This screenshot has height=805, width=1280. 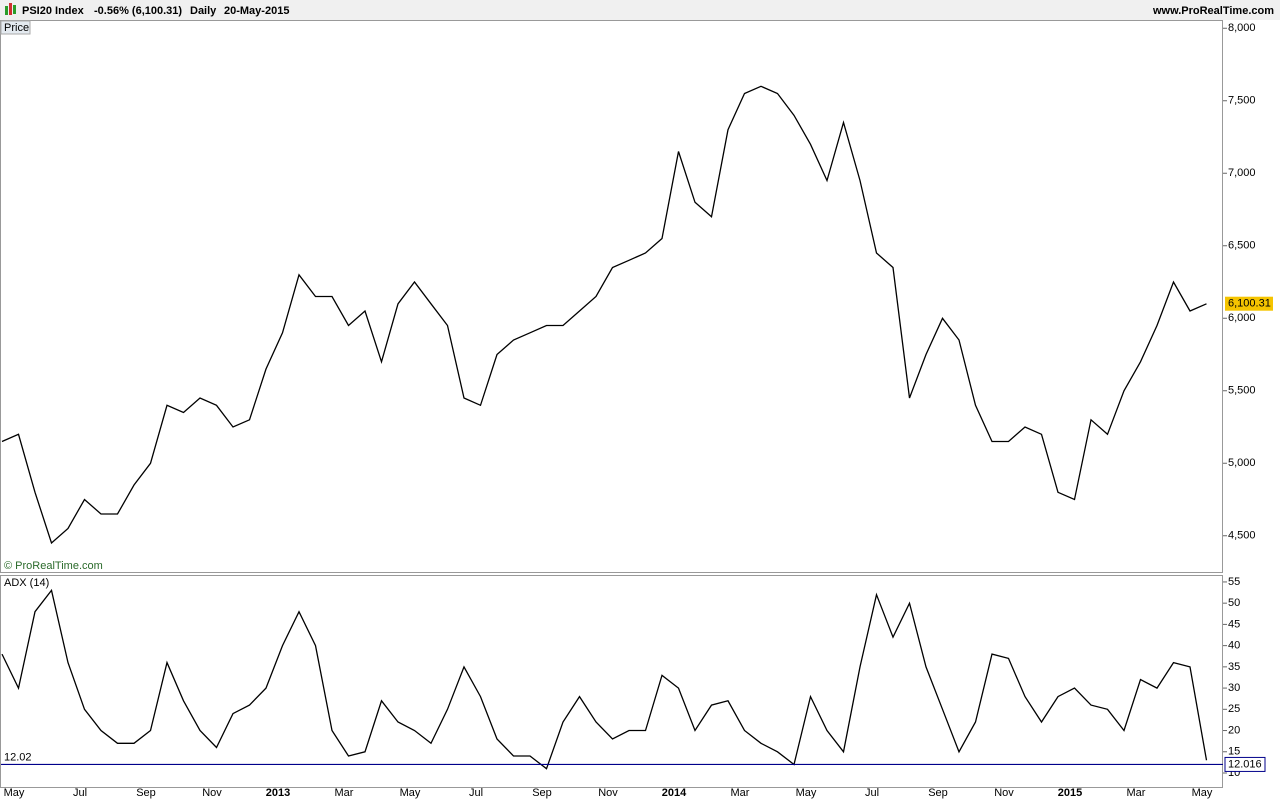 What do you see at coordinates (674, 793) in the screenshot?
I see `x-tick-label: 2014` at bounding box center [674, 793].